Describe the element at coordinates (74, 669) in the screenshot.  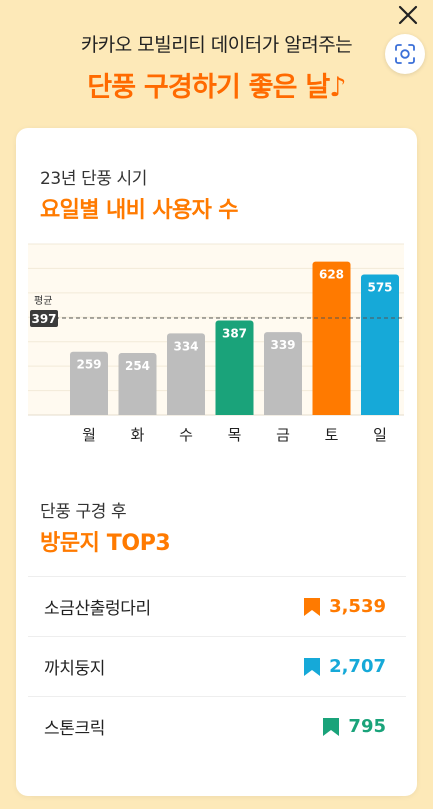
I see `top3-place-name: 까치둥지` at that location.